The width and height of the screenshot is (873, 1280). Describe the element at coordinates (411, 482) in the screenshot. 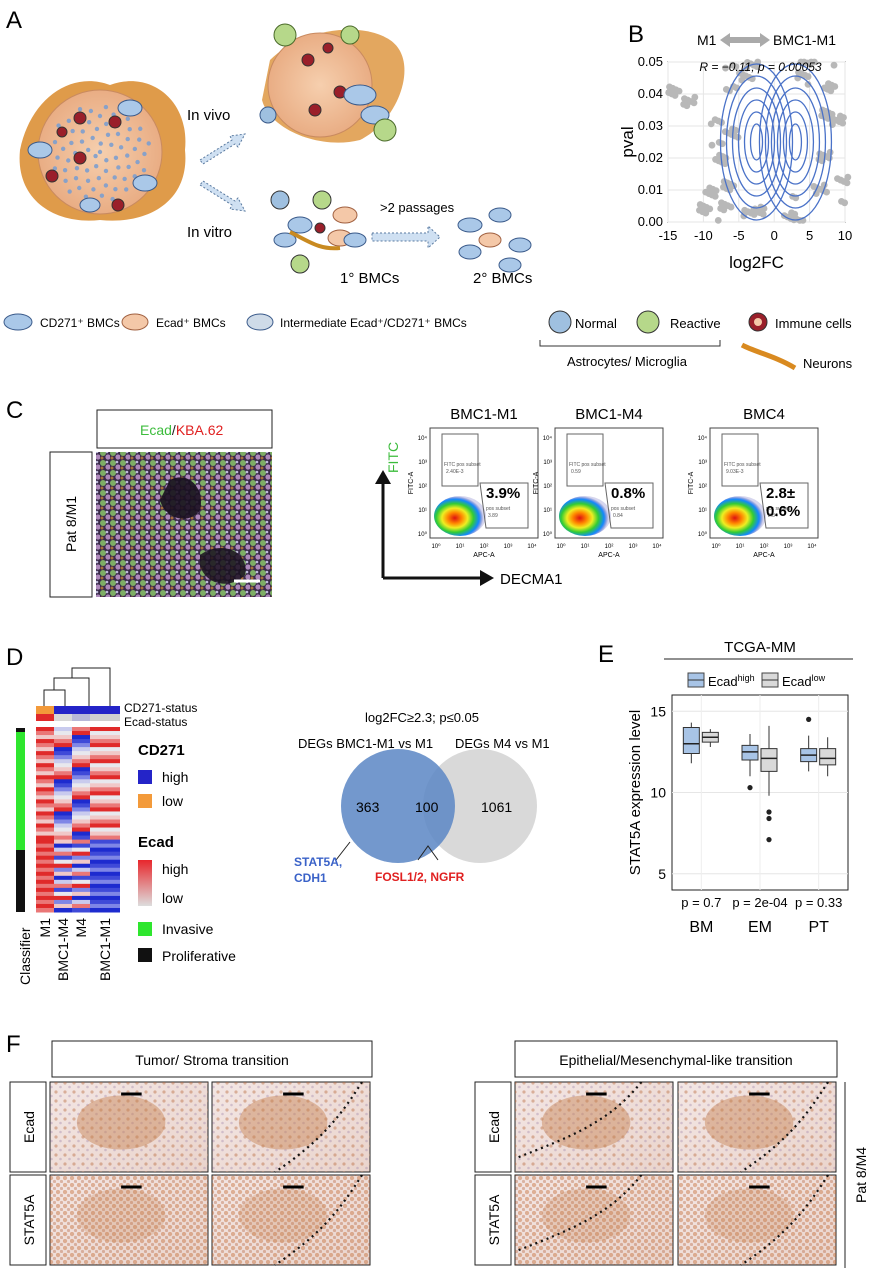

I see `flow-ylabel: FITC-A` at that location.